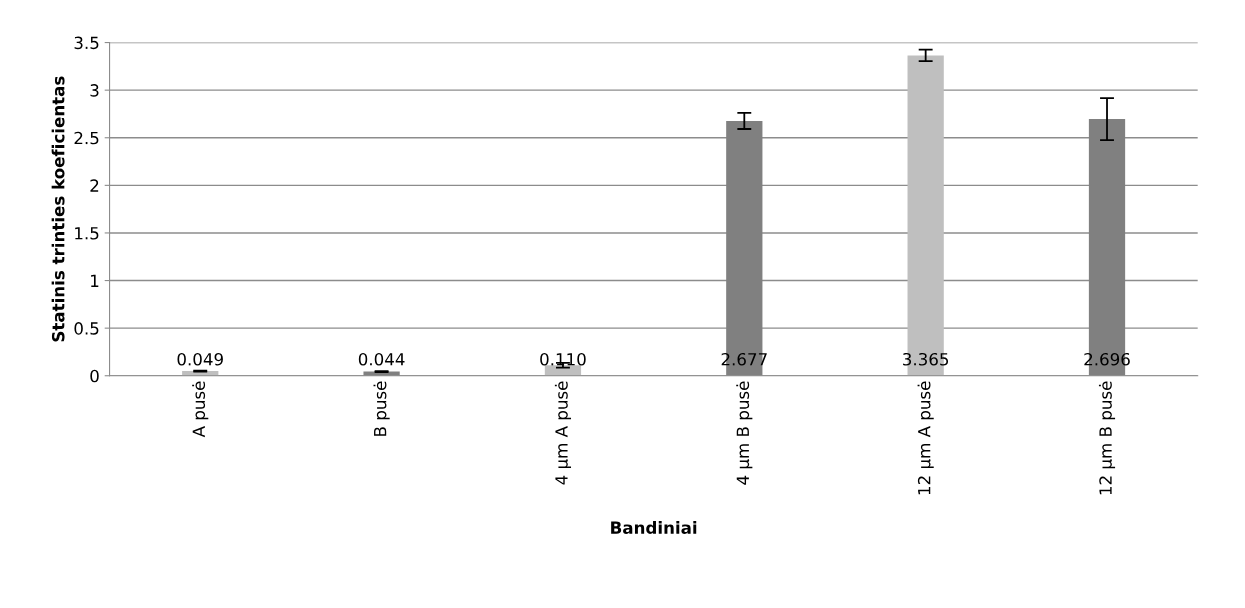  I want to click on y-tick-label: 2, so click(94, 185).